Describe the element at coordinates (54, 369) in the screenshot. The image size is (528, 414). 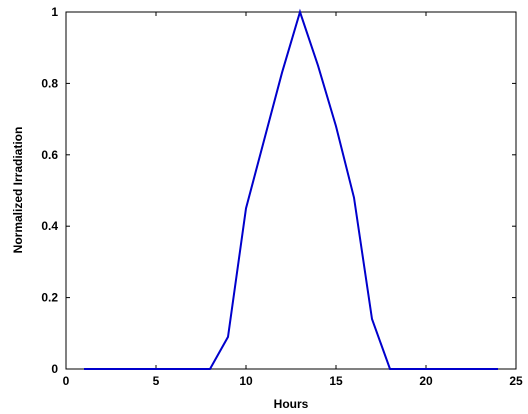
I see `y-tick-label: 0` at that location.